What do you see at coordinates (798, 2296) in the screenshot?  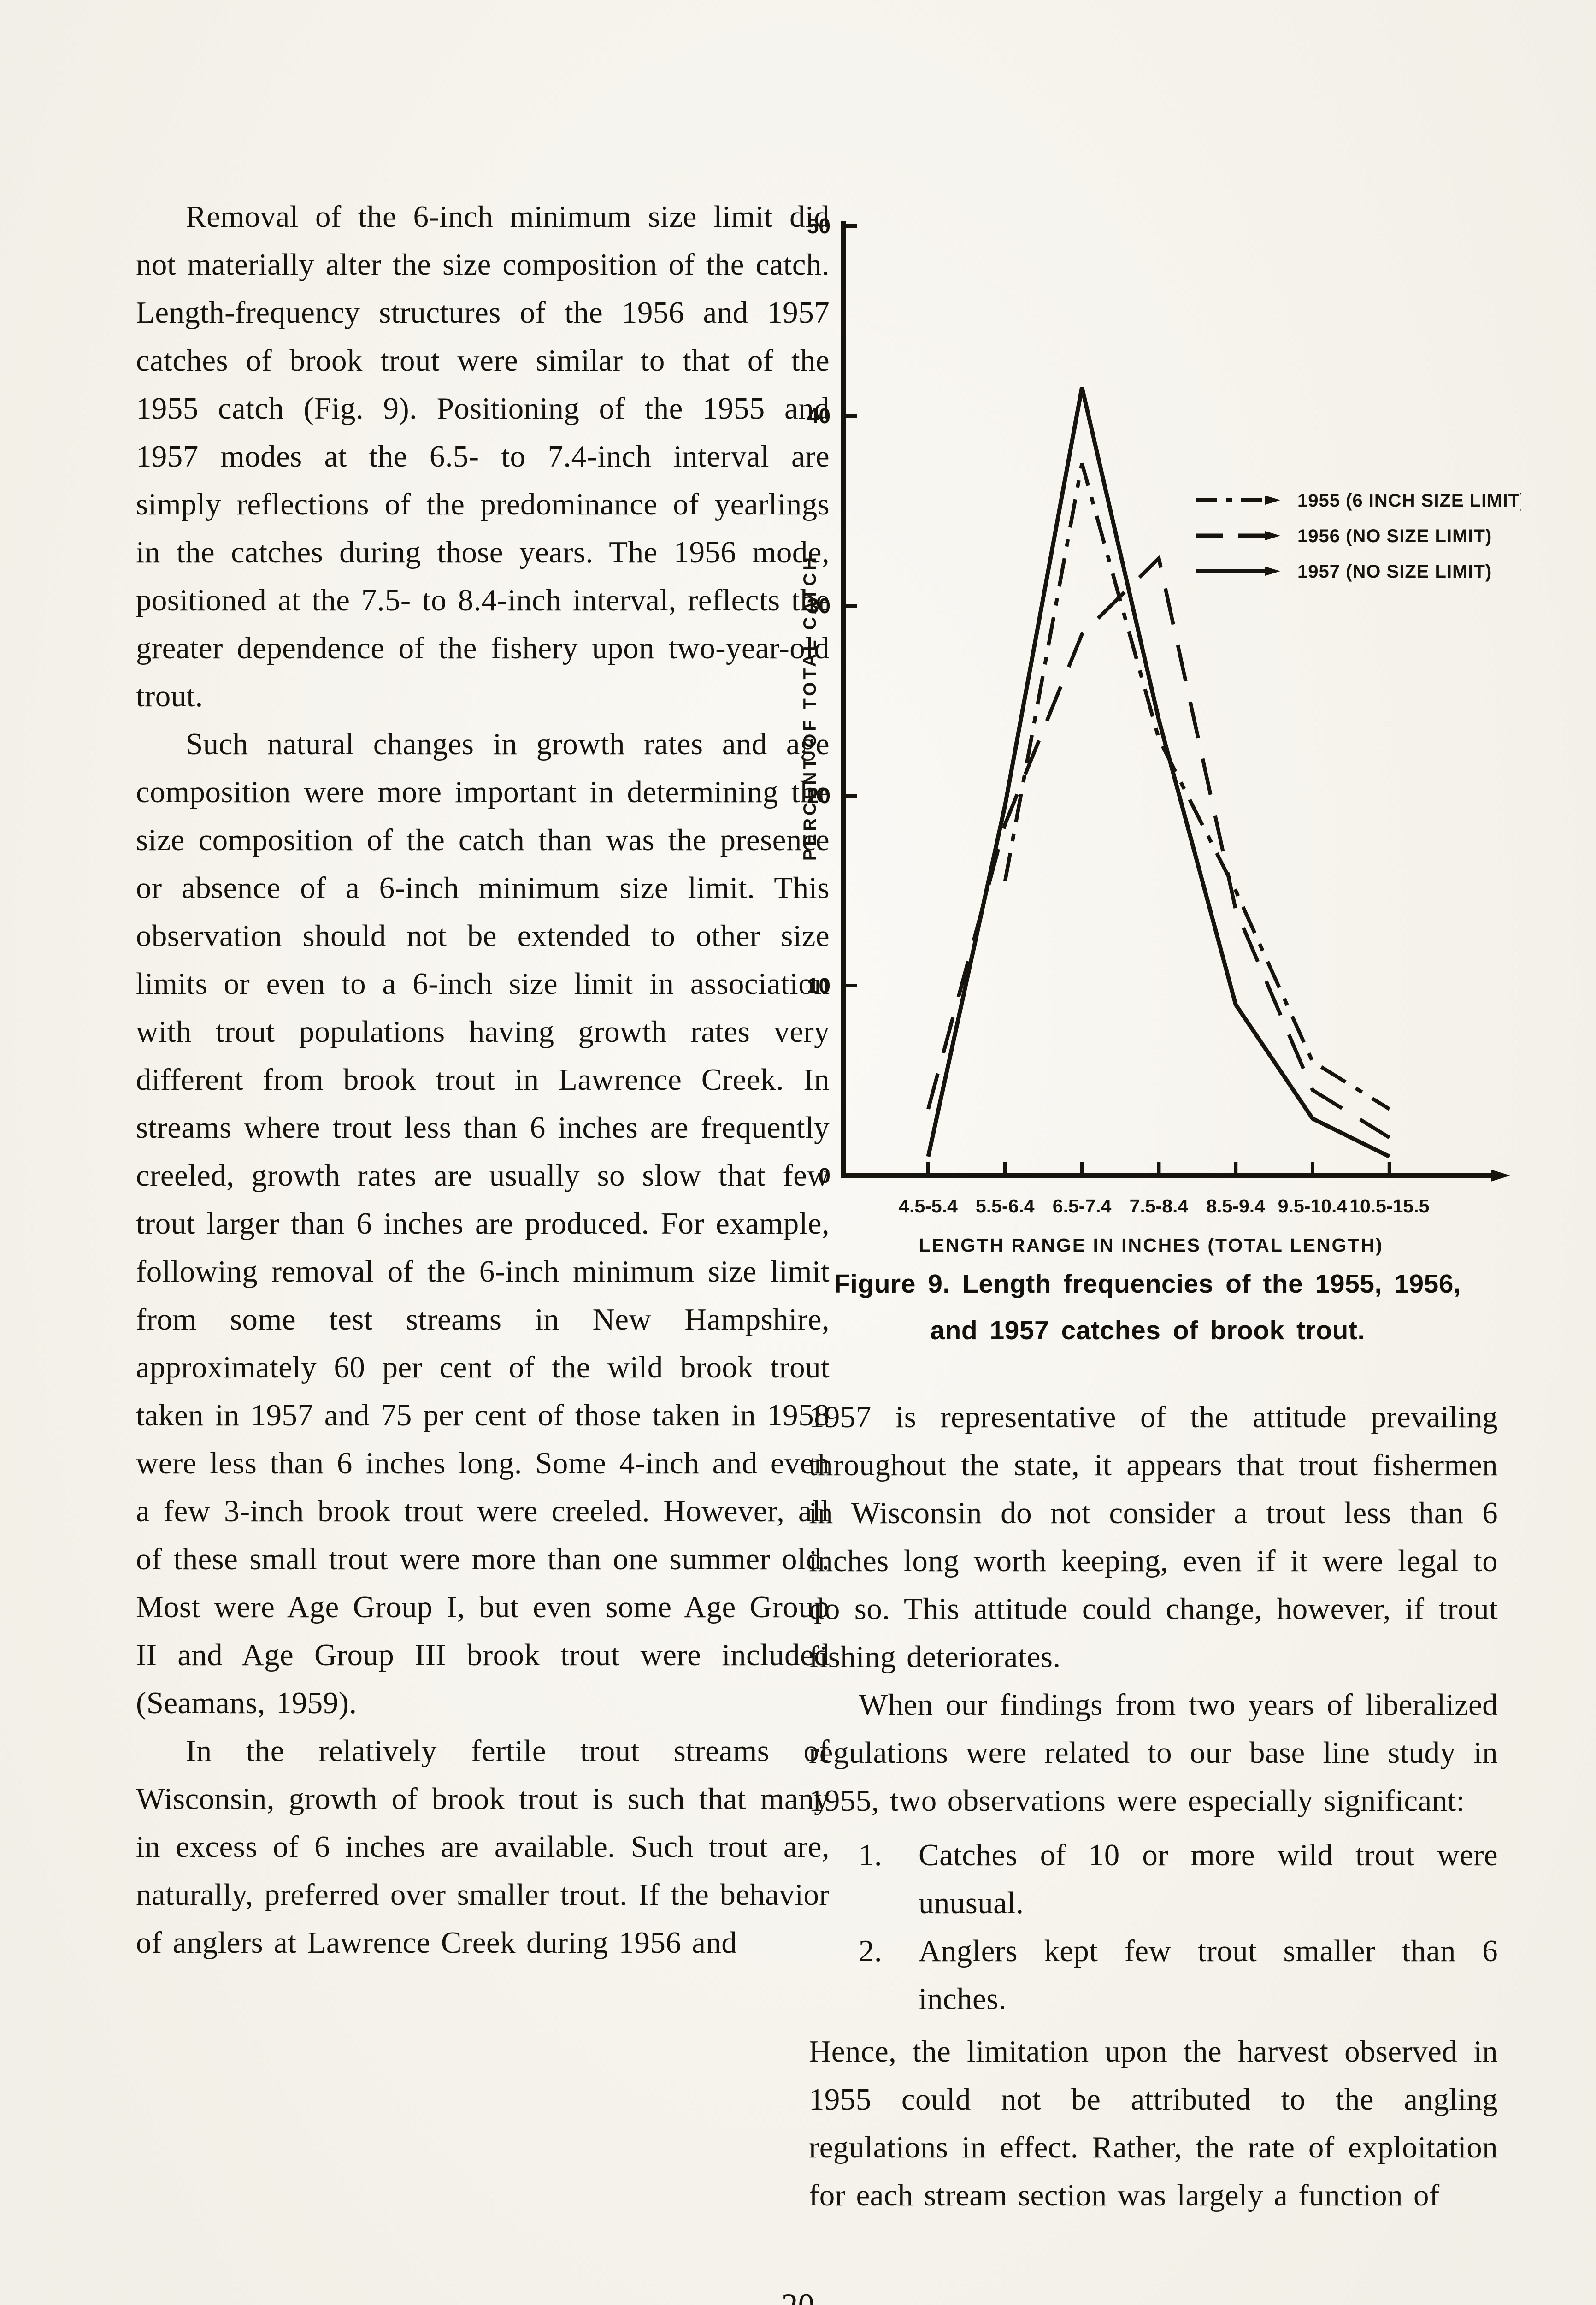 I see `page-number: 20` at bounding box center [798, 2296].